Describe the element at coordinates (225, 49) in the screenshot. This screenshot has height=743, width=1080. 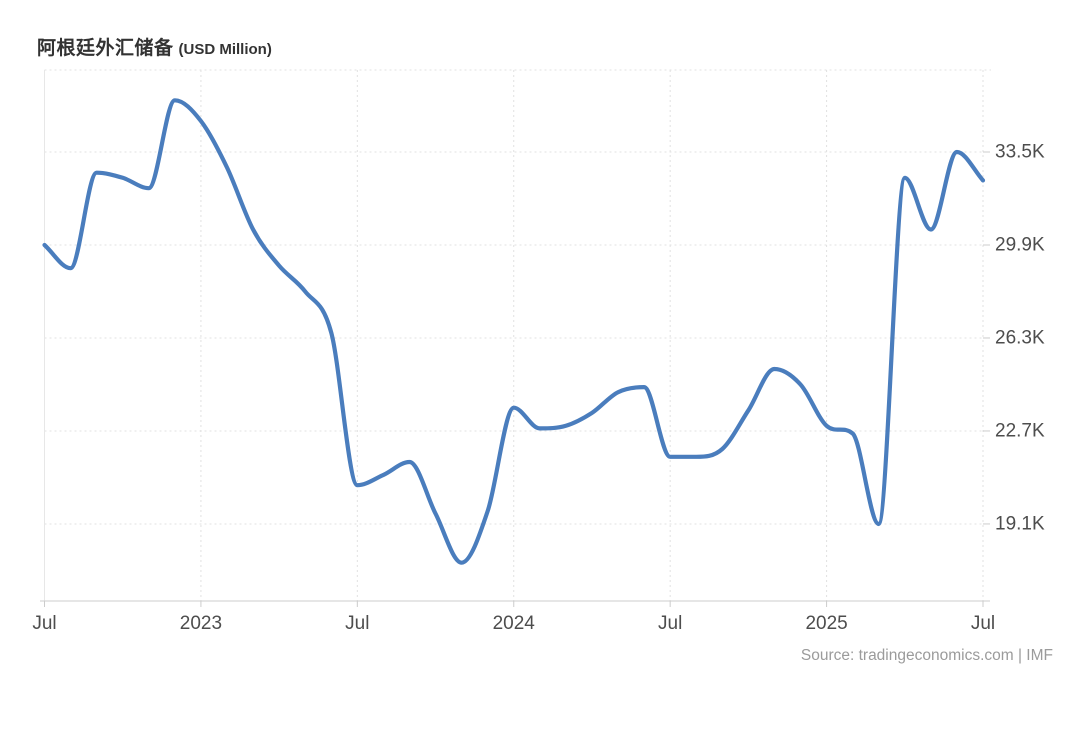
I see `chart-title-unit: (USD Million)` at that location.